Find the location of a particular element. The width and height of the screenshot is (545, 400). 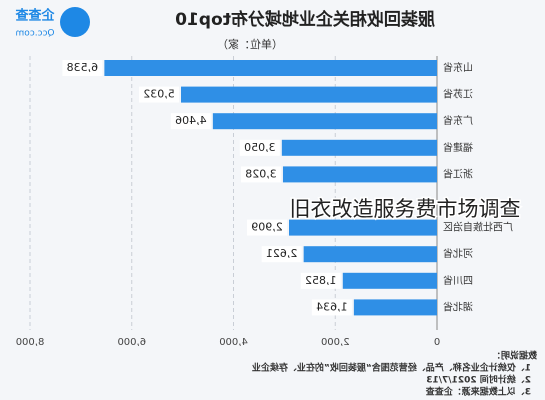

x-tick-label: 4,000 is located at coordinates (233, 342).